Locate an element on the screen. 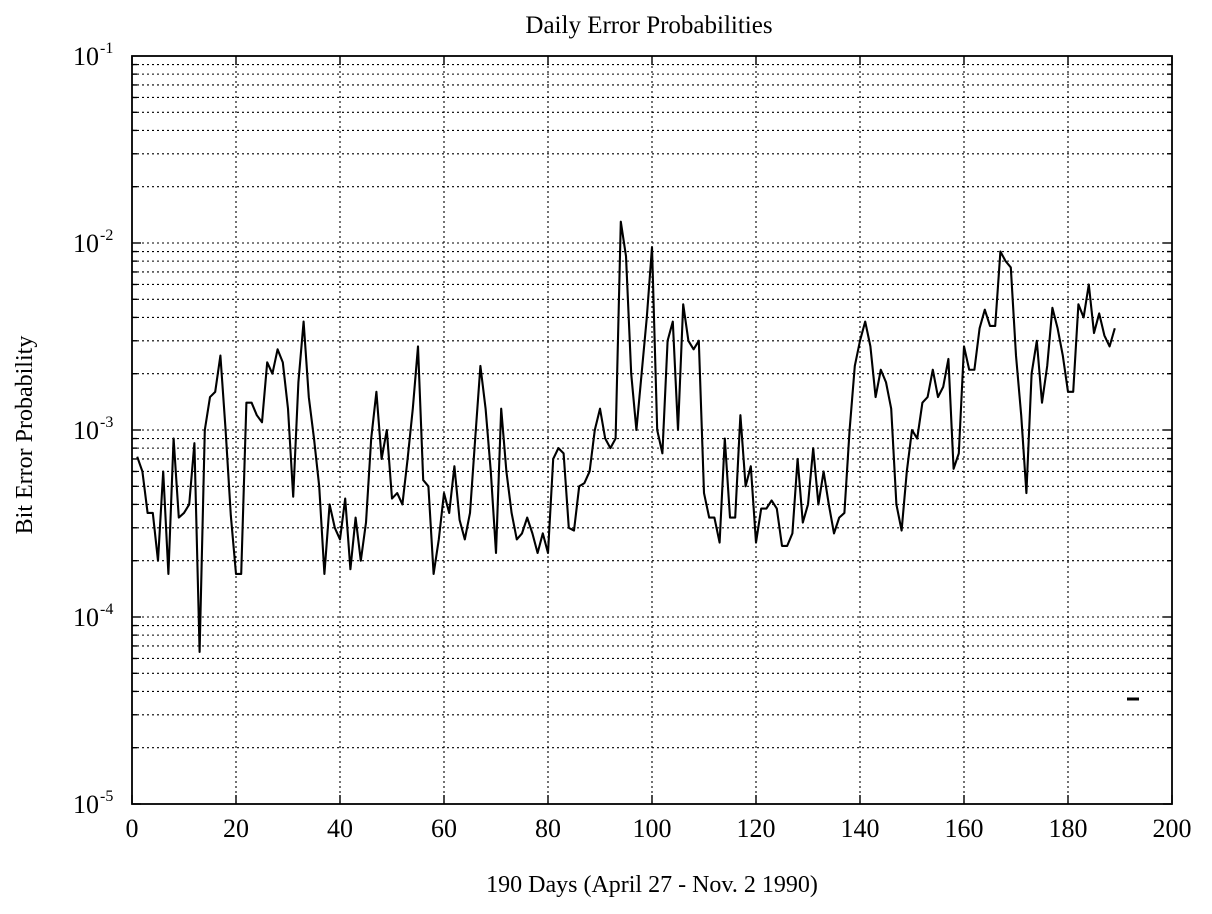 The height and width of the screenshot is (914, 1212). y-tick-label-exponent: -4 is located at coordinates (106, 609).